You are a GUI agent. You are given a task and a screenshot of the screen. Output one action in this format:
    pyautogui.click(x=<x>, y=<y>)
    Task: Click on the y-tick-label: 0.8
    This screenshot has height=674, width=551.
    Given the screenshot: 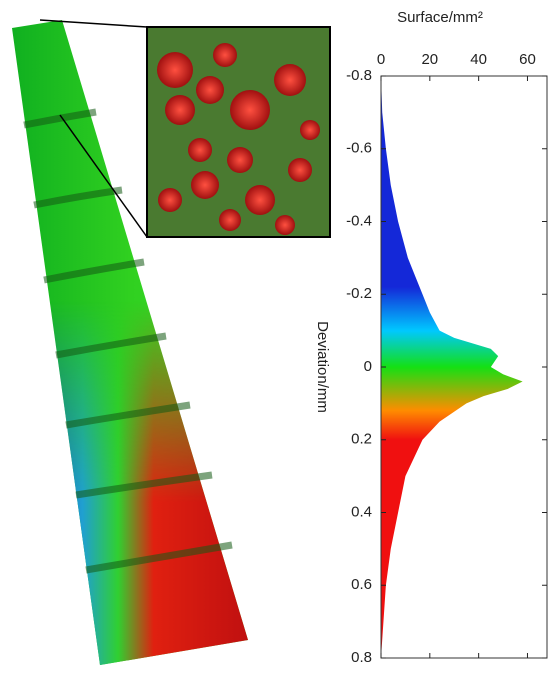 What is the action you would take?
    pyautogui.click(x=361, y=657)
    